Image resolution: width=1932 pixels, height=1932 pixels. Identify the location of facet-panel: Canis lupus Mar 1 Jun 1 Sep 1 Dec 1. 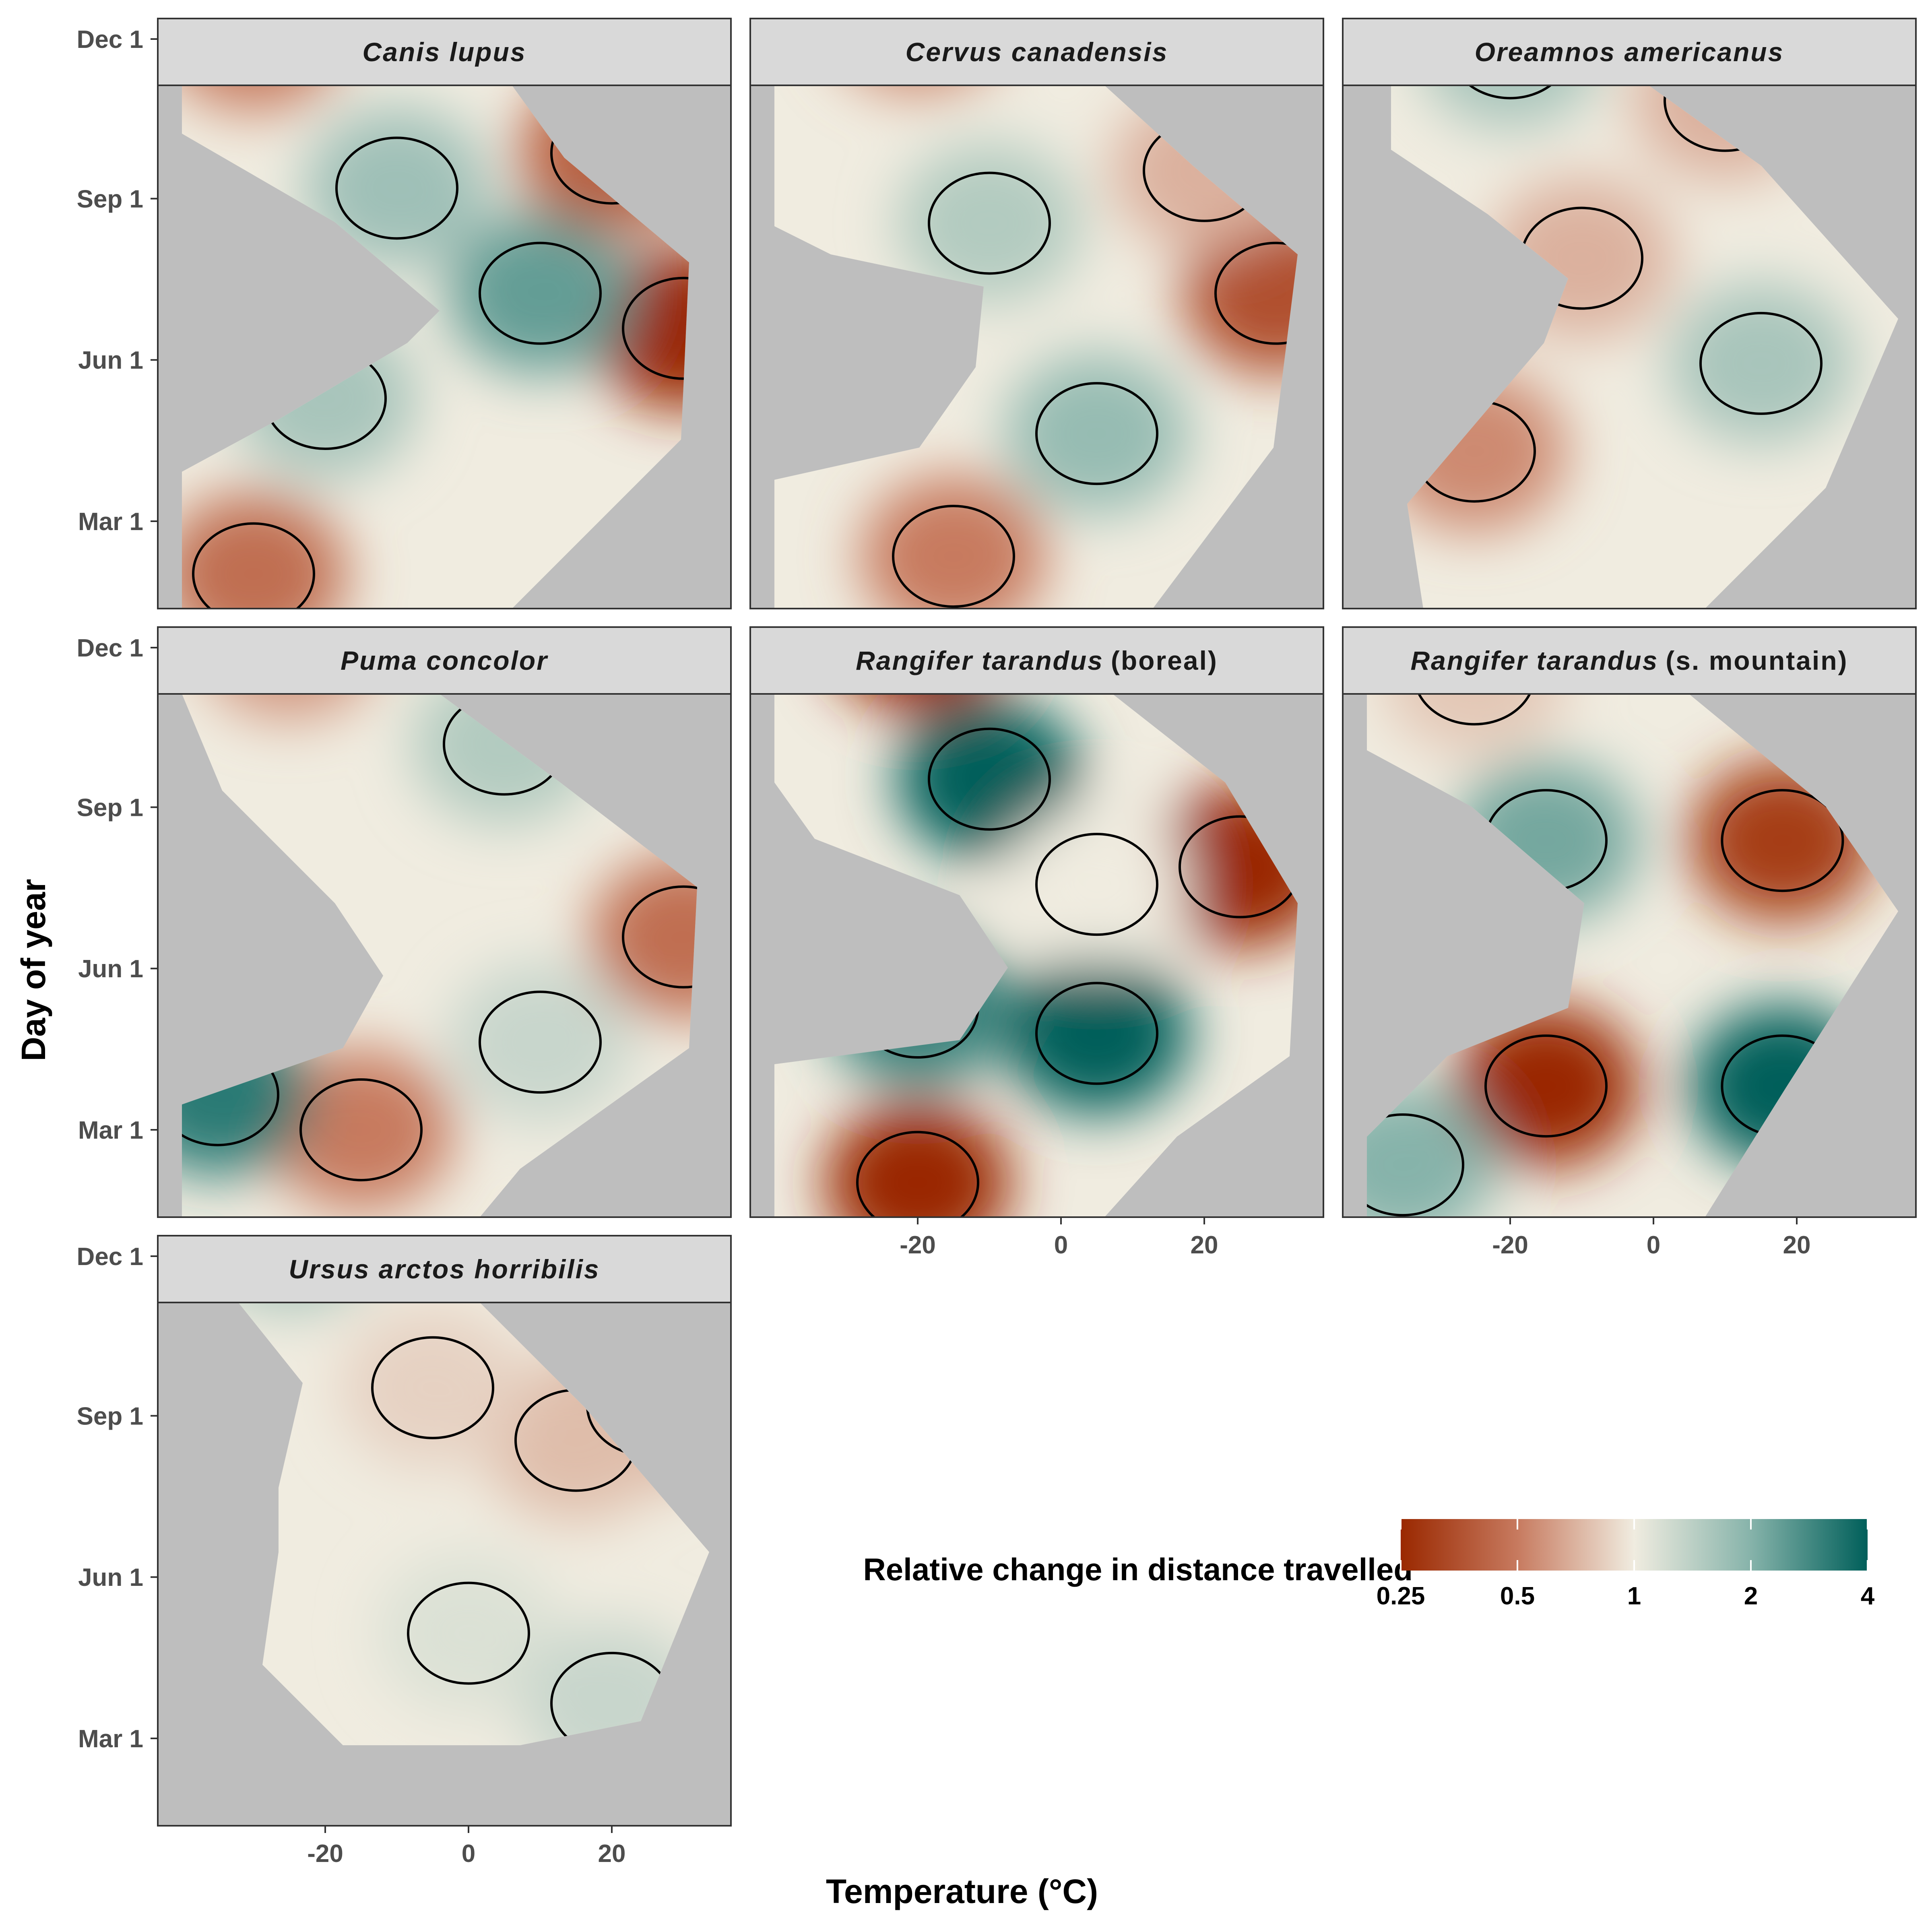
(404, 313).